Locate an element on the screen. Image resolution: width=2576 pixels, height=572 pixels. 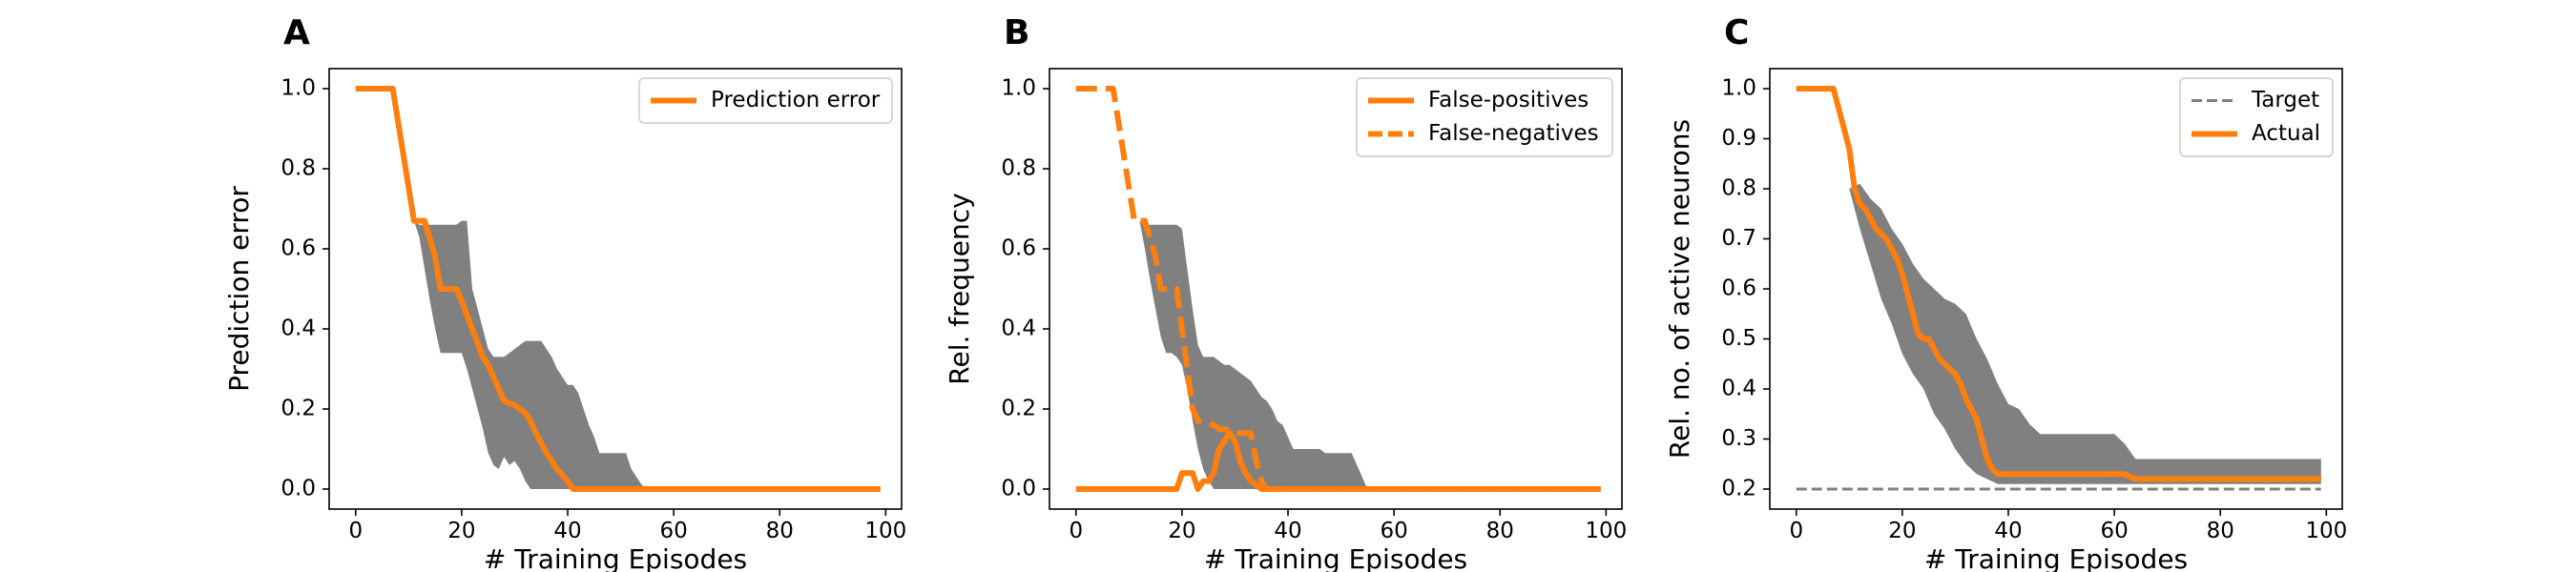
y-tick-label: 0.5 is located at coordinates (1738, 338).